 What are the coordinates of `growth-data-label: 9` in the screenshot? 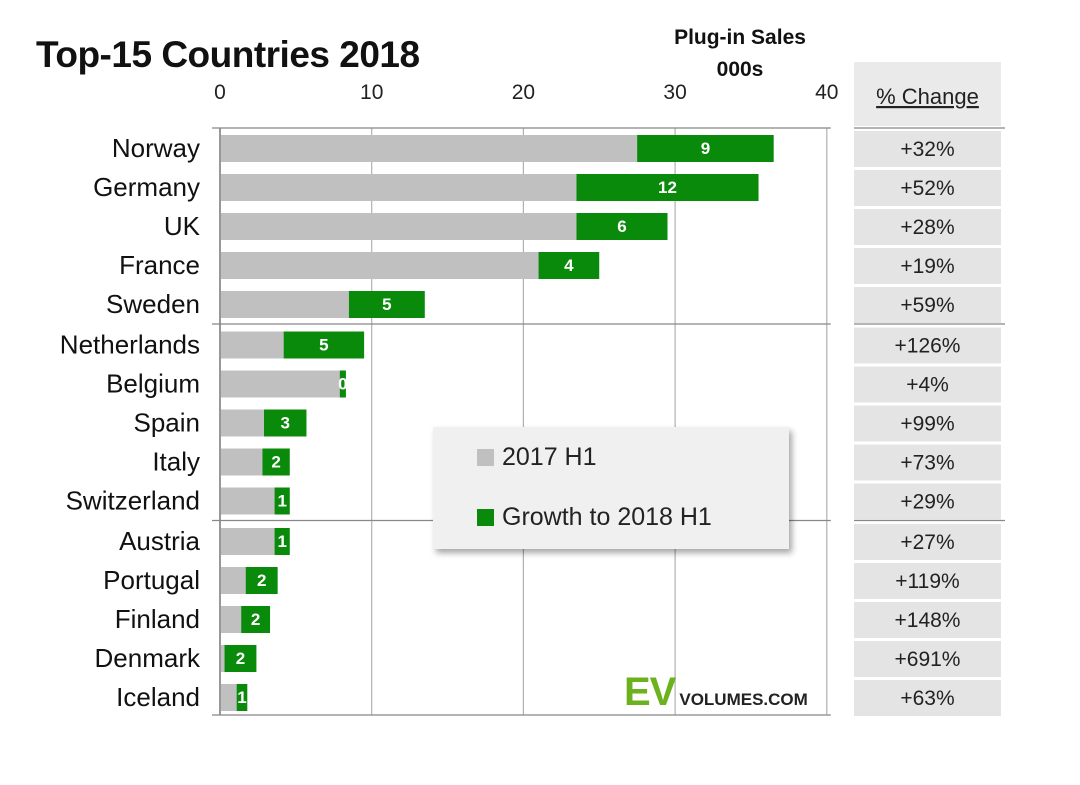 It's located at (705, 148).